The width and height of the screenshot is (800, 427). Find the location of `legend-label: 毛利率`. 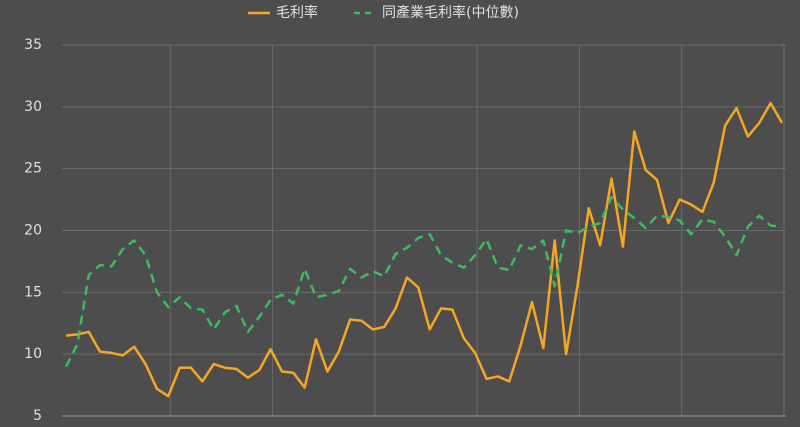

legend-label: 毛利率 is located at coordinates (297, 12).